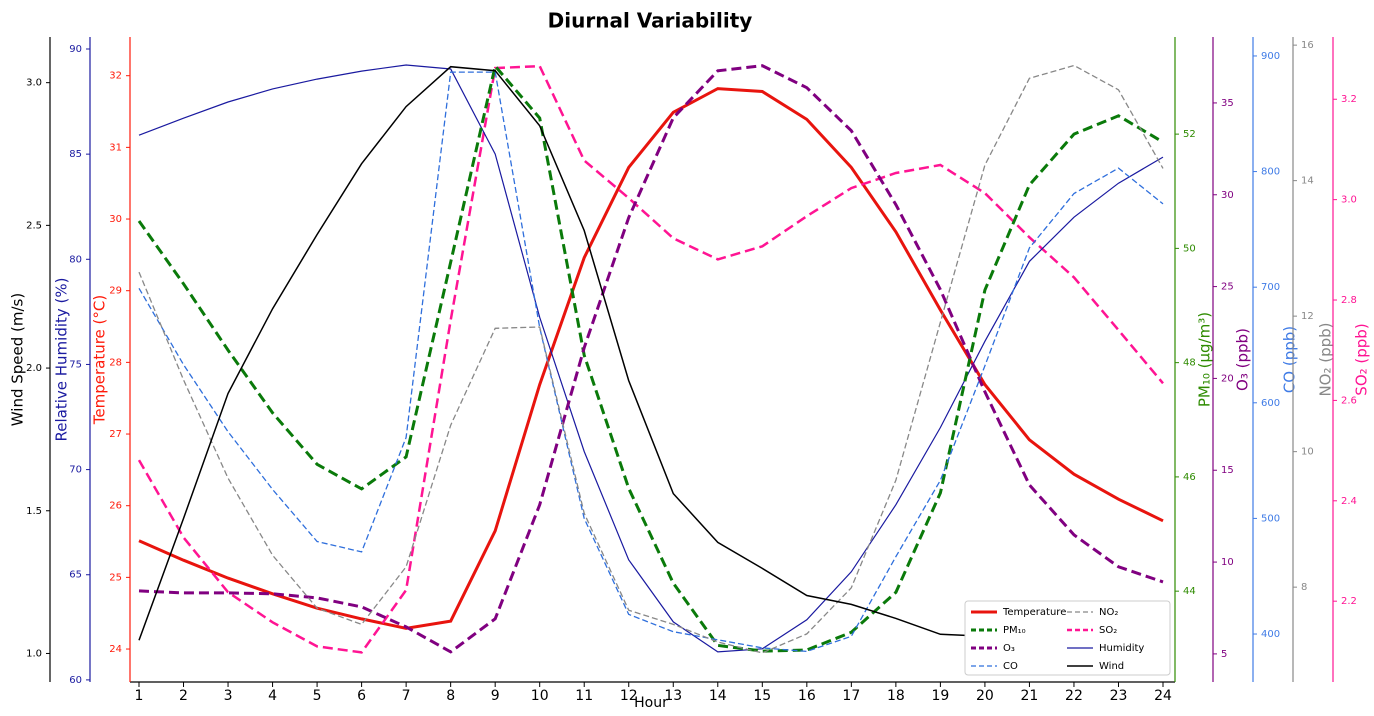  I want to click on y-tick-label: 1.5, so click(34, 511).